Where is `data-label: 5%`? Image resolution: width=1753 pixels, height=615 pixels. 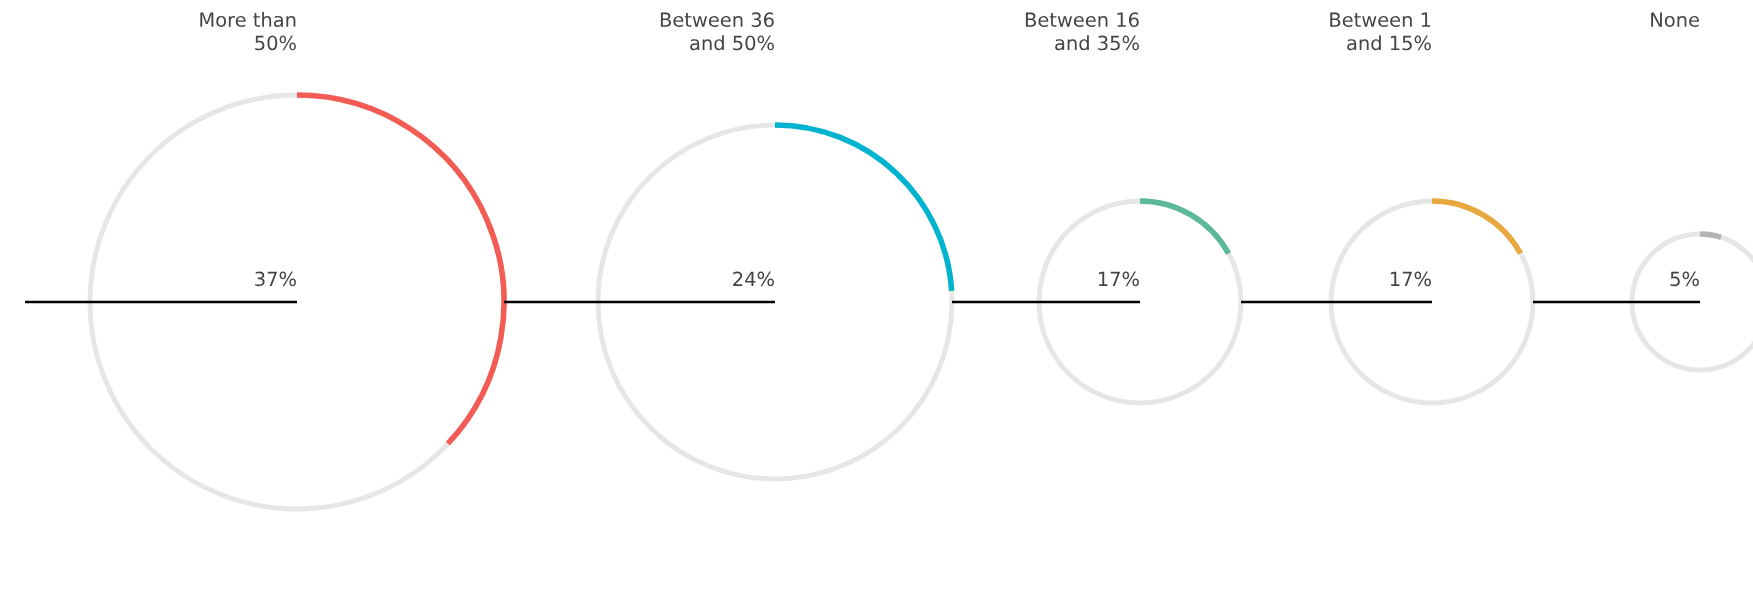 data-label: 5% is located at coordinates (1684, 279).